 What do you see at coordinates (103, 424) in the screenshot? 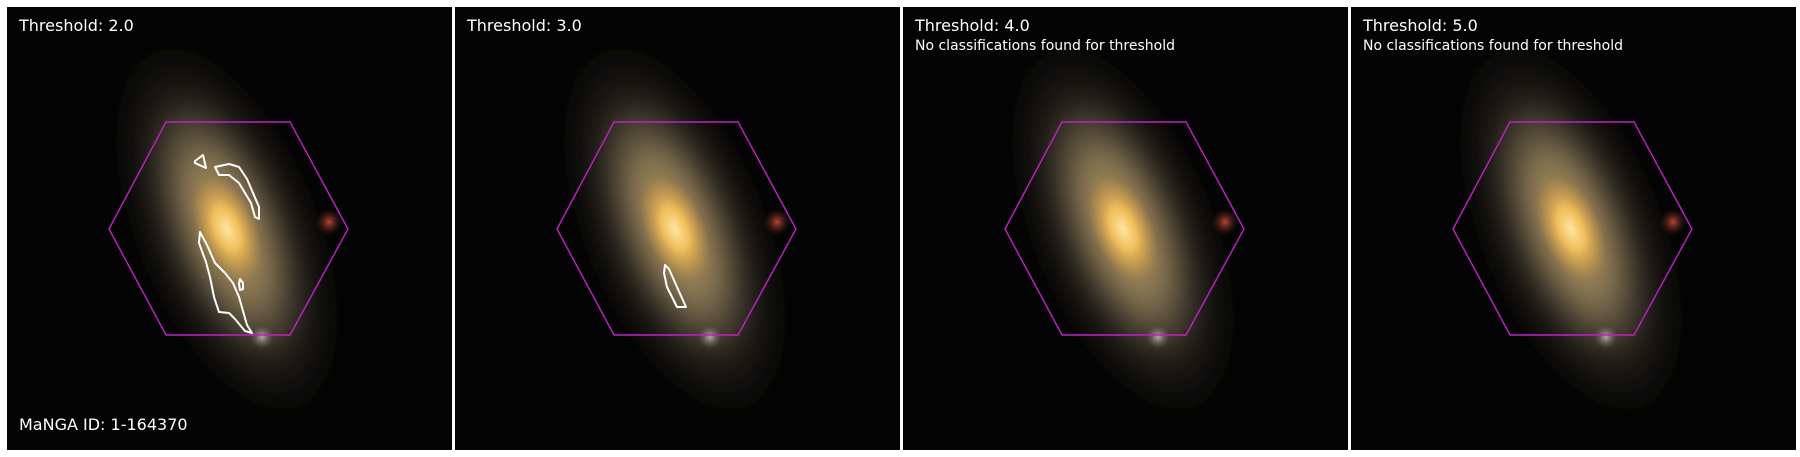
I see `manga-id-label: MaNGA ID: 1-164370` at bounding box center [103, 424].